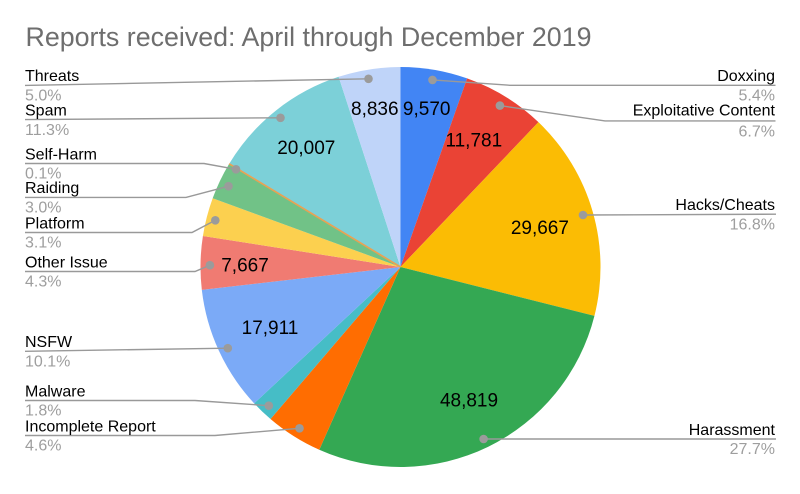 Image resolution: width=800 pixels, height=494 pixels. I want to click on svg-text: Spam, so click(46, 110).